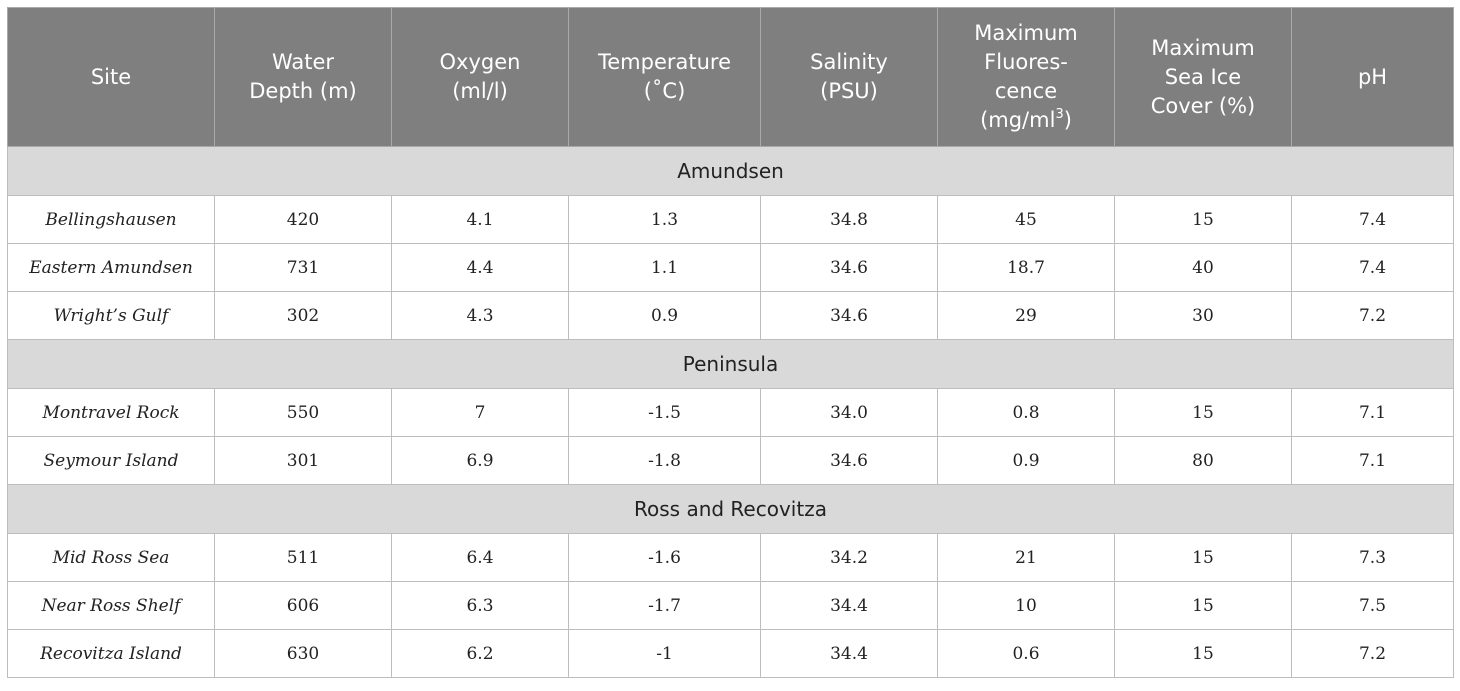  Describe the element at coordinates (303, 557) in the screenshot. I see `cell-water-depth: 511` at that location.